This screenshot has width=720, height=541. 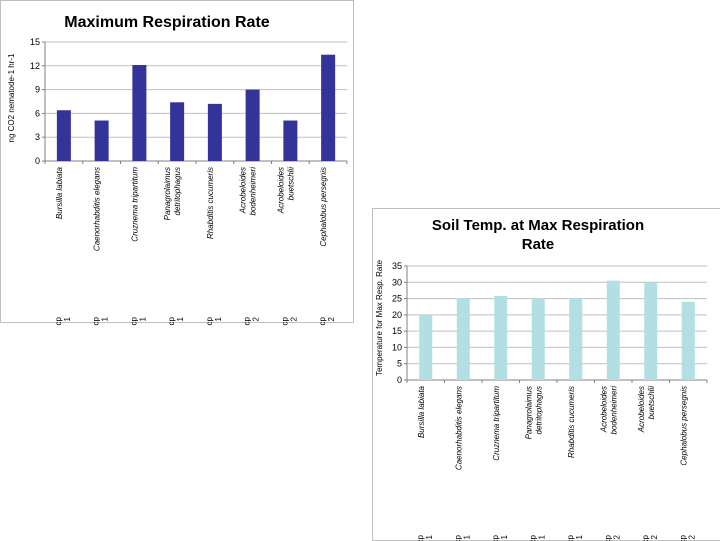 What do you see at coordinates (397, 315) in the screenshot?
I see `y-tick-label: 20` at bounding box center [397, 315].